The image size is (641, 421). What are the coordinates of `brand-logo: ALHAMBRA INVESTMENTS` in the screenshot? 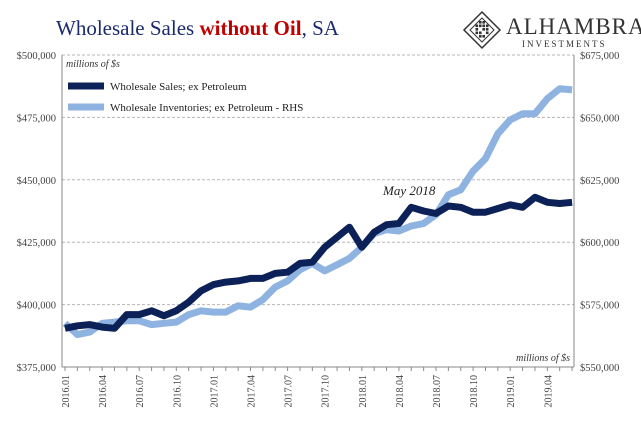 It's located at (551, 30).